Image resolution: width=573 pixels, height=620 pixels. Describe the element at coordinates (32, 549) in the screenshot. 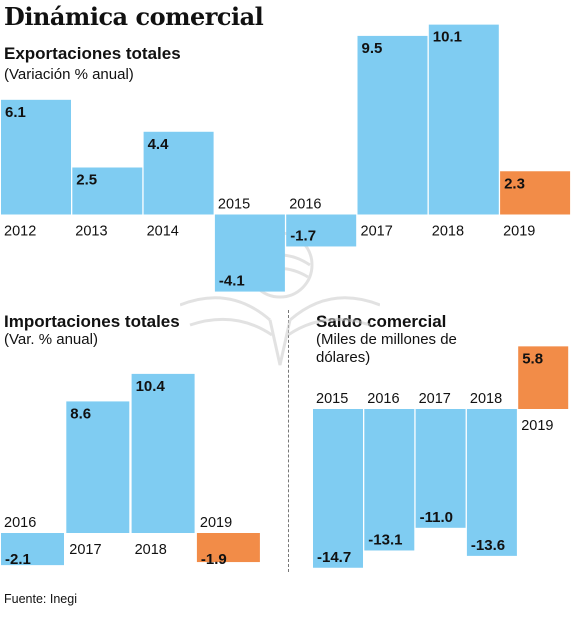

I see `imports-bar-2016` at that location.